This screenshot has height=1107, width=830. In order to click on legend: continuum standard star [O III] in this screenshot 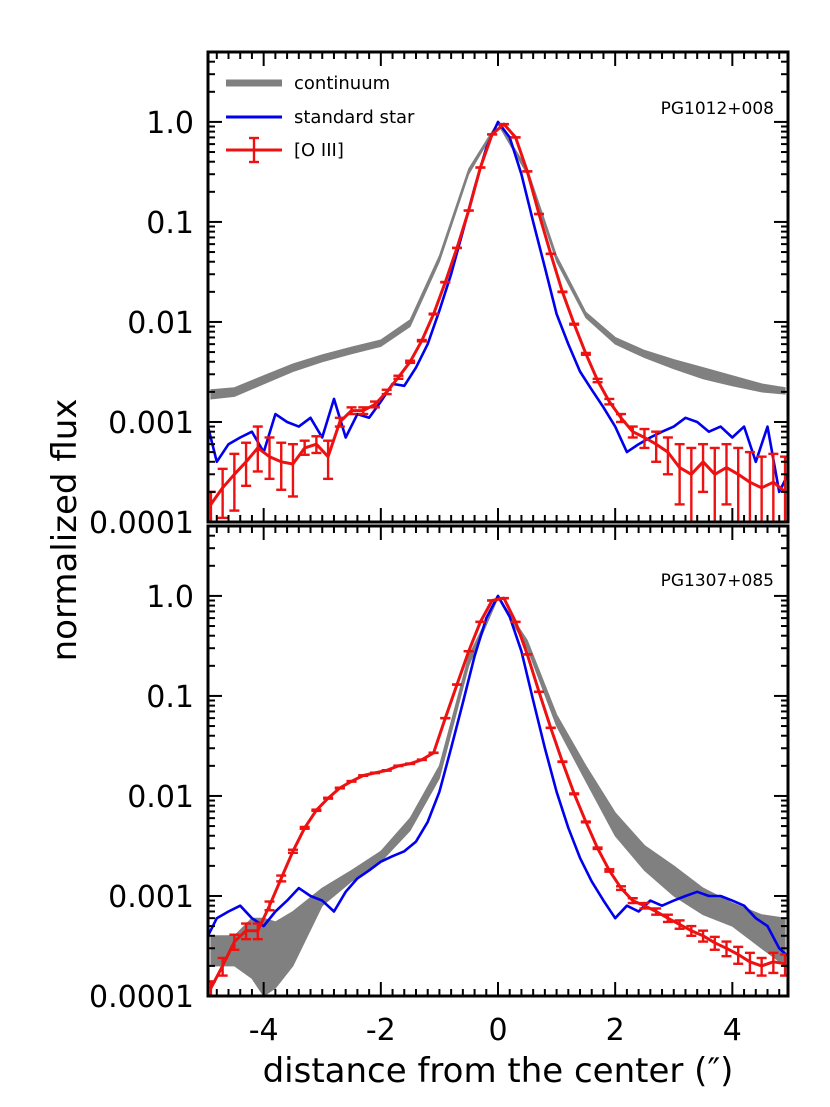, I will do `click(320, 118)`.